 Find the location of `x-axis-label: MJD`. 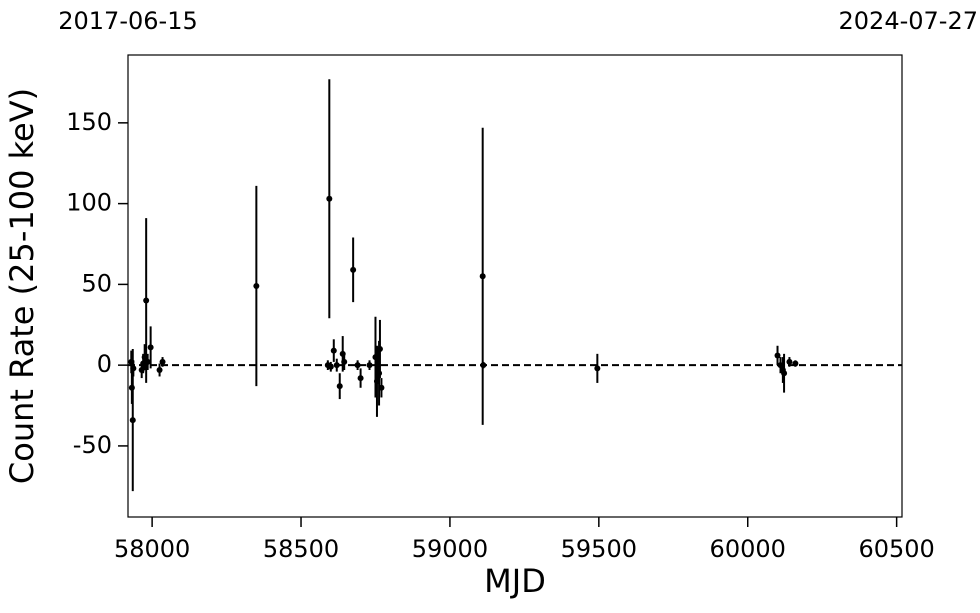

x-axis-label: MJD is located at coordinates (515, 581).